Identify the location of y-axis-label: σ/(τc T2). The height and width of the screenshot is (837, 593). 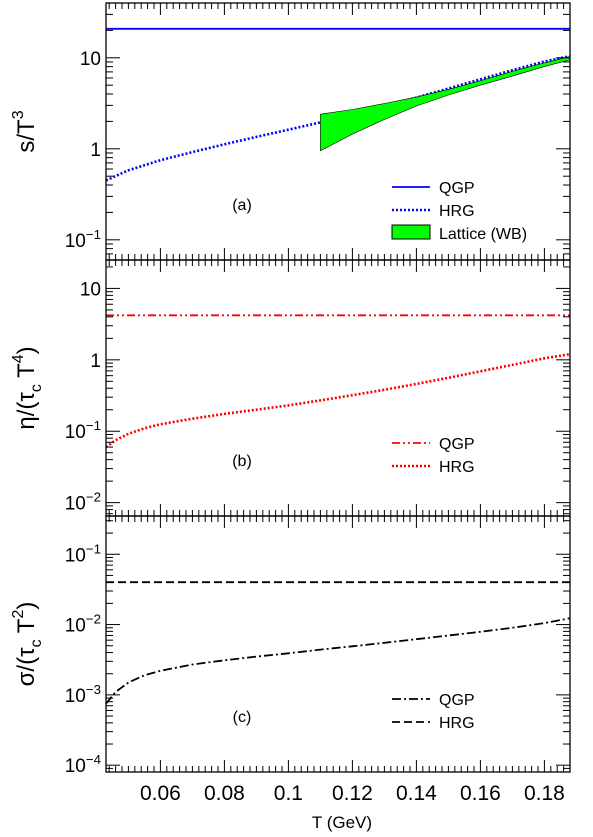
(27, 644).